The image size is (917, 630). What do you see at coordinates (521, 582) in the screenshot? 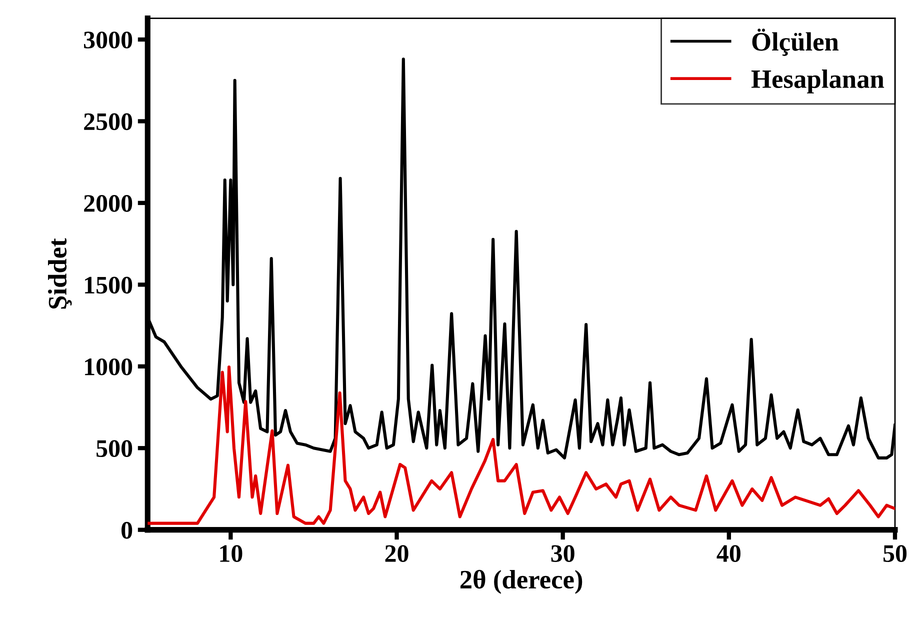
I see `x-axis-title: 2θ (derece)` at bounding box center [521, 582].